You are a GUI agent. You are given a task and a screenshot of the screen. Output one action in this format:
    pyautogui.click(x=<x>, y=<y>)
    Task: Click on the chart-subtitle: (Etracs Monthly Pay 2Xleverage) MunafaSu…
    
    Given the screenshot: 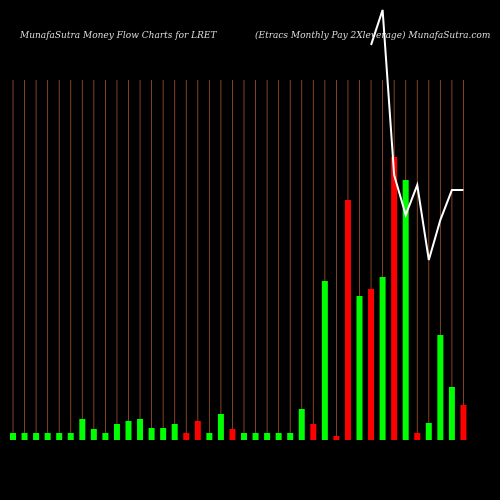 What is the action you would take?
    pyautogui.click(x=372, y=35)
    